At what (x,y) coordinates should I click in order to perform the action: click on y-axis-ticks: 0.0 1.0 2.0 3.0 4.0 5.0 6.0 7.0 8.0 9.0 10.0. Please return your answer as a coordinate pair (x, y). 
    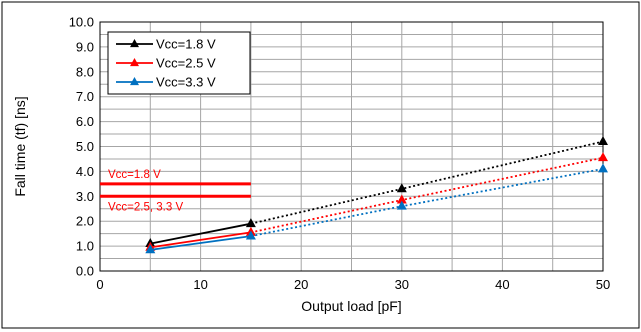
    Looking at the image, I should click on (81, 147).